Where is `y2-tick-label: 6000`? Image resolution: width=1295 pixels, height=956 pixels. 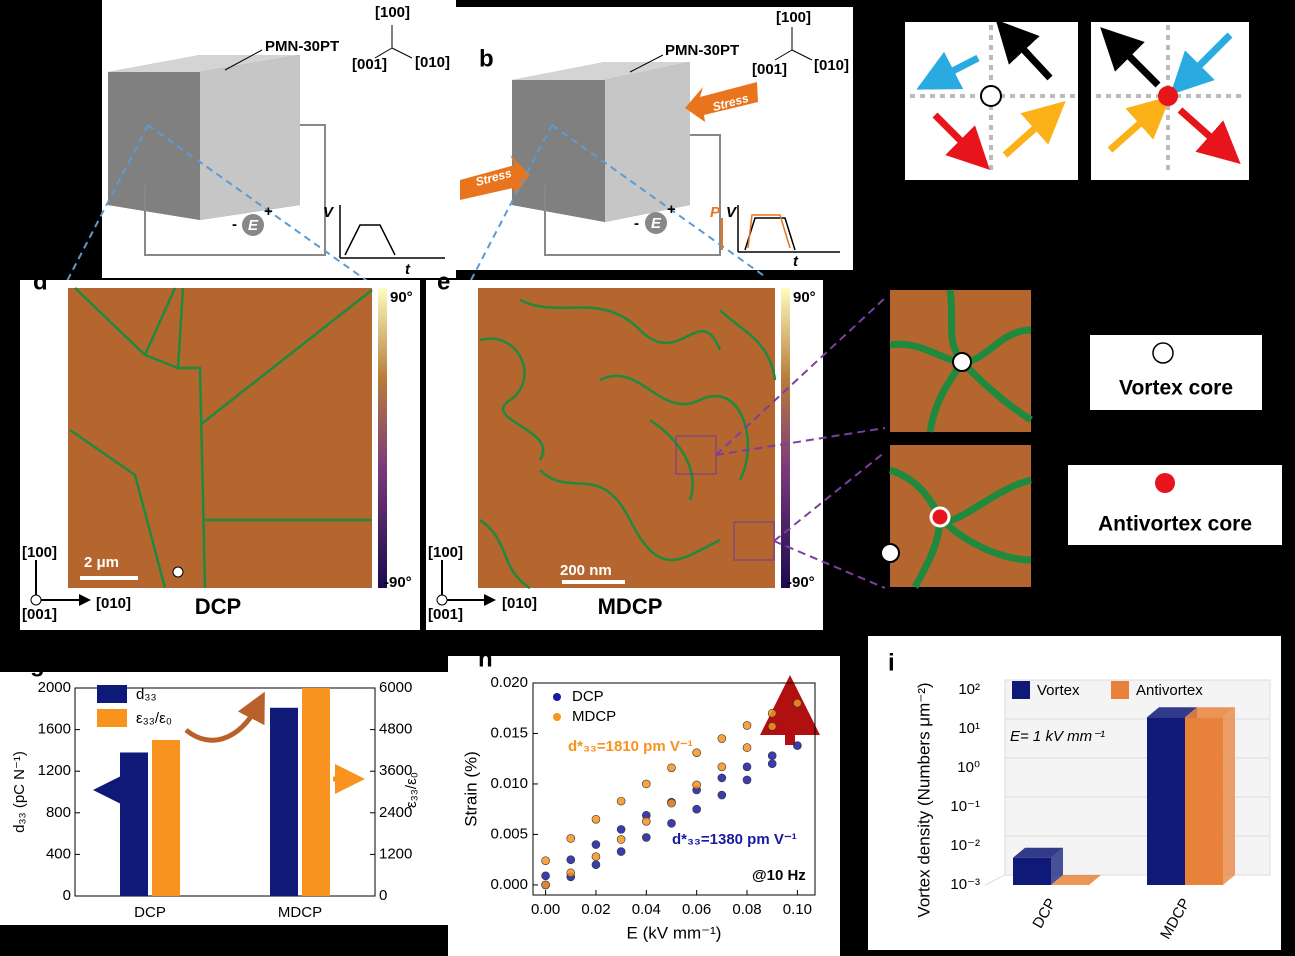
y2-tick-label: 6000 is located at coordinates (395, 687).